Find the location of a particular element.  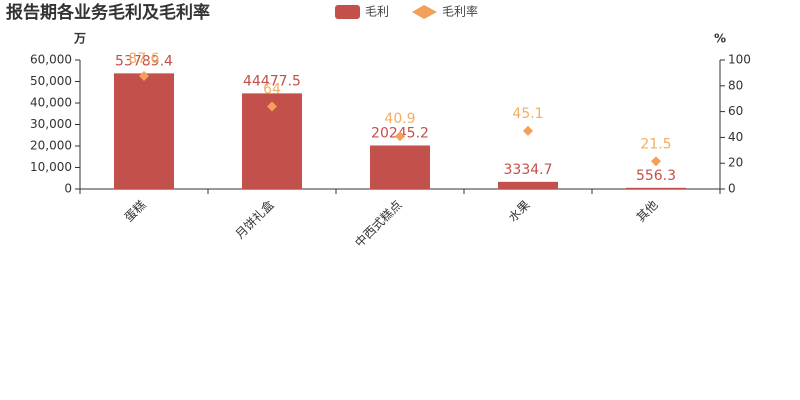

y-unit: 万 is located at coordinates (79, 39).